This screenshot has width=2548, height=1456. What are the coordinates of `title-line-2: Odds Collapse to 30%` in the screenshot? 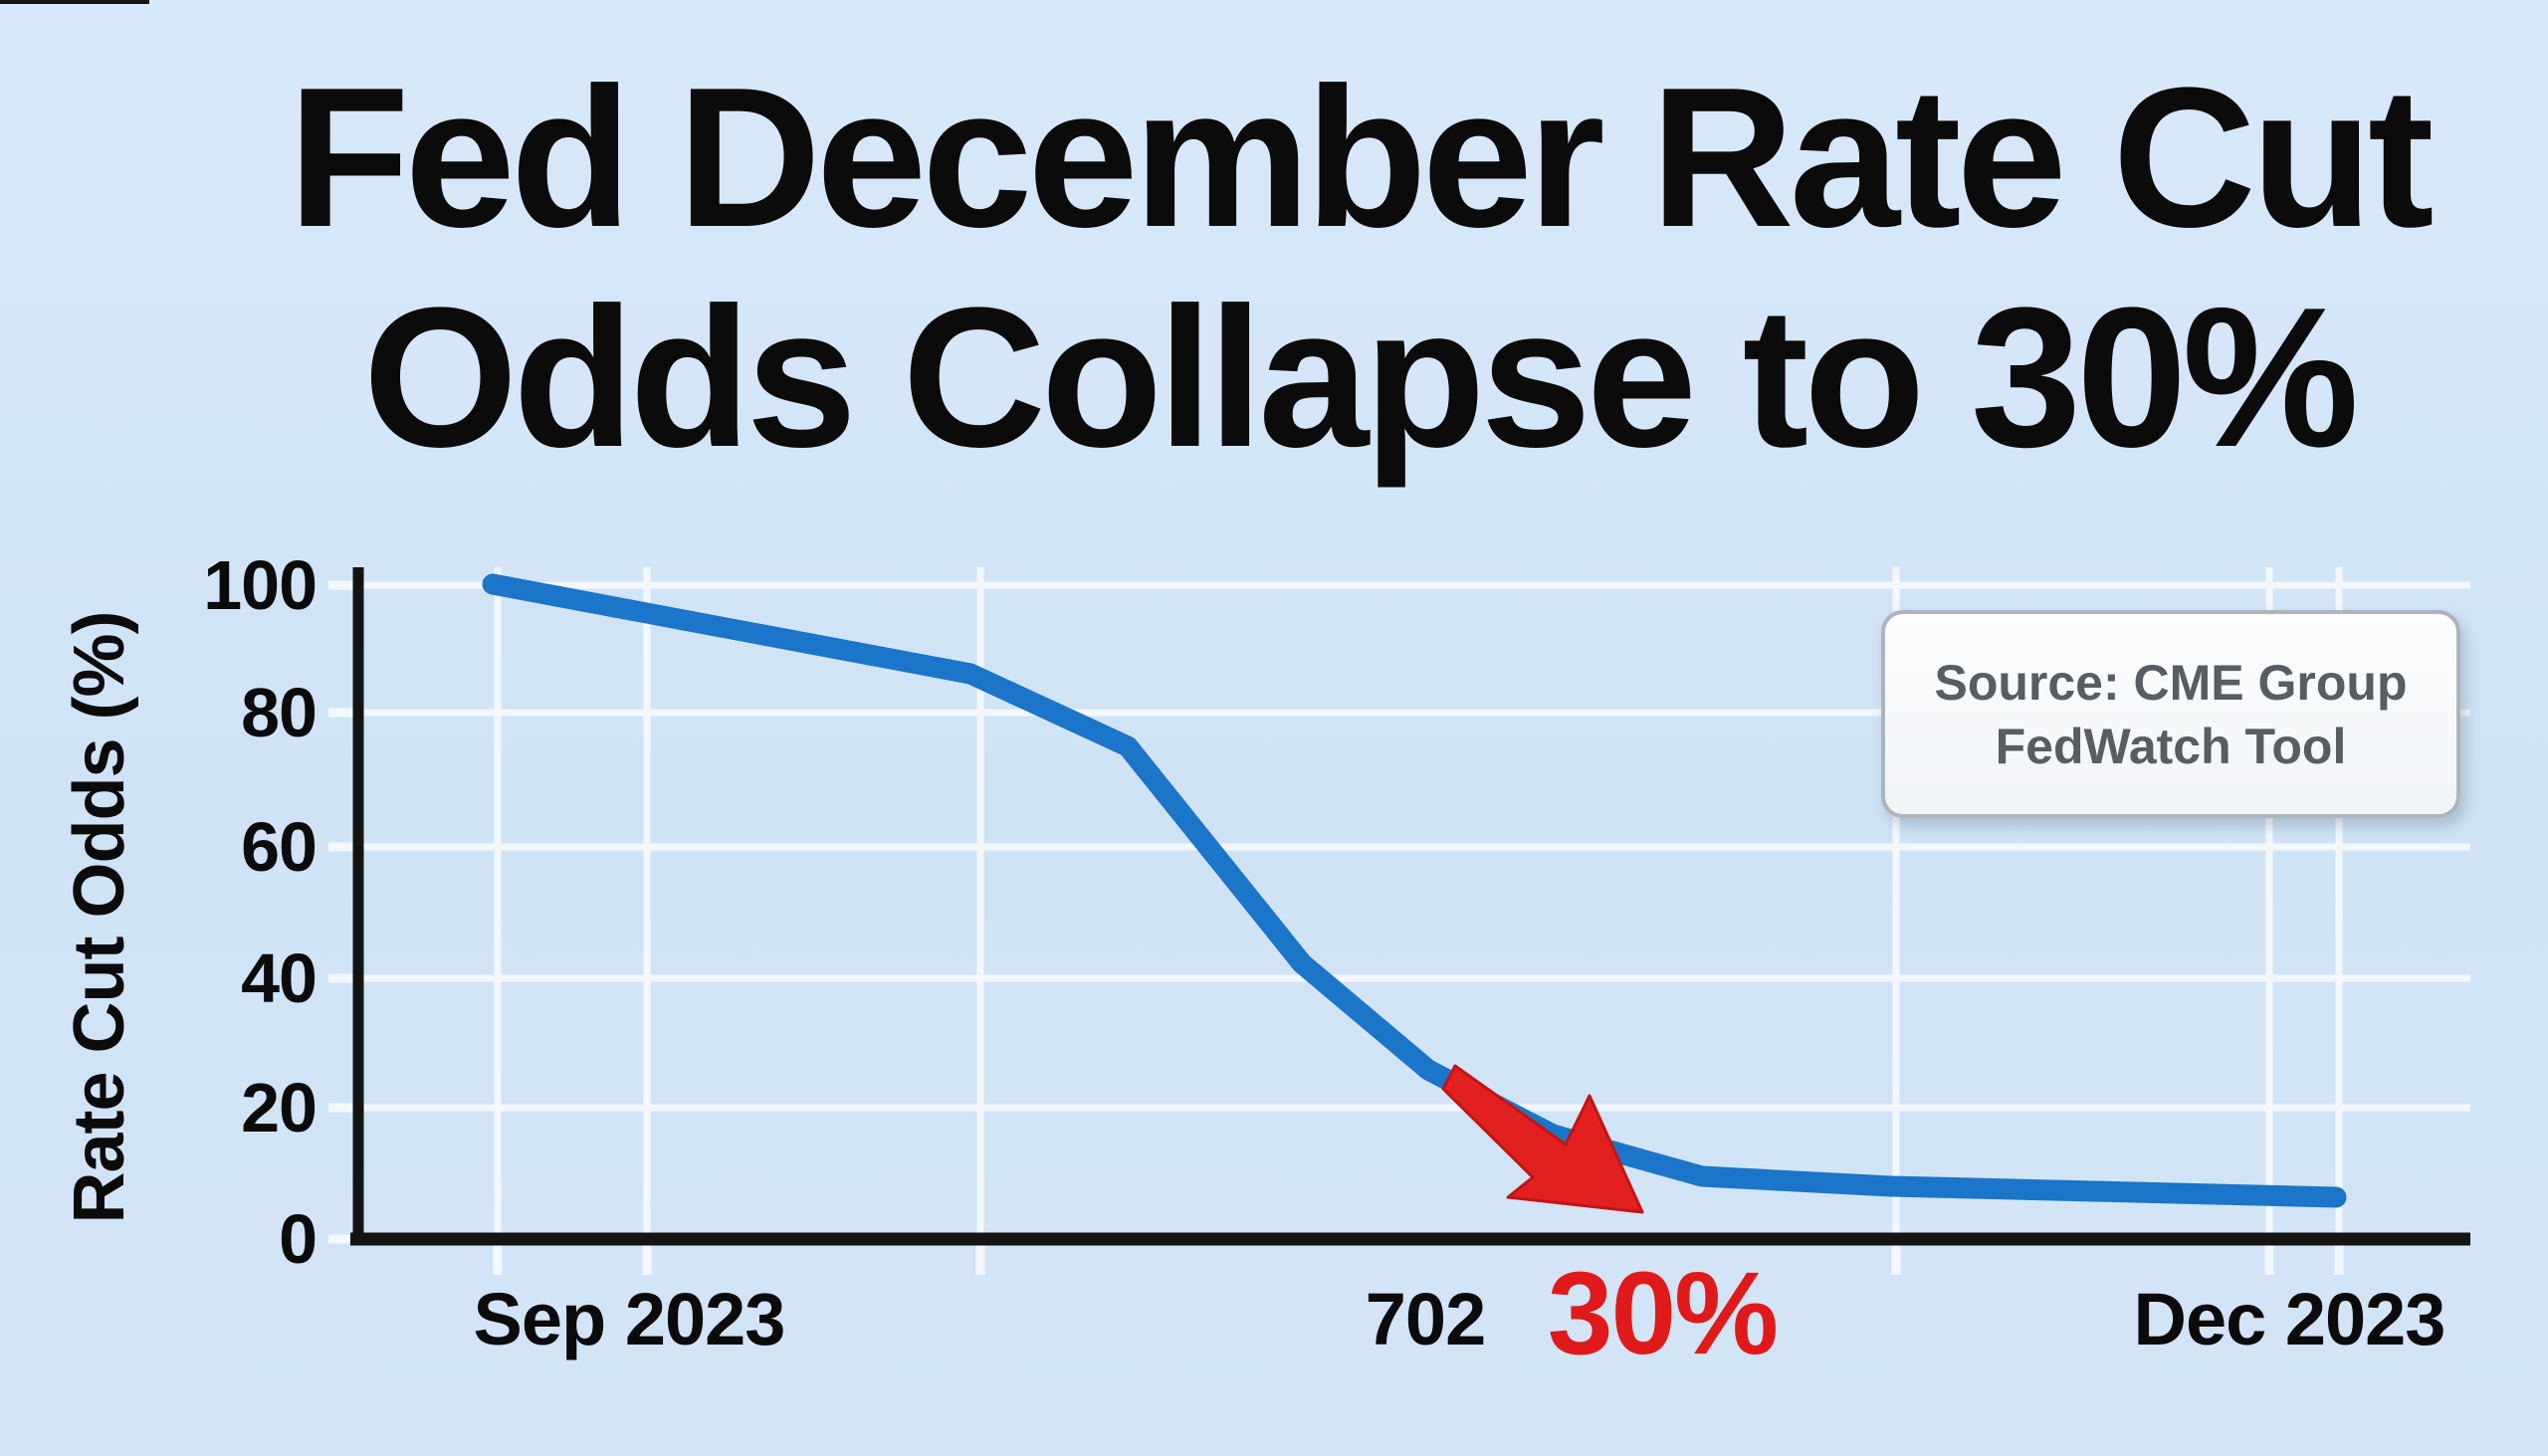 It's located at (1361, 378).